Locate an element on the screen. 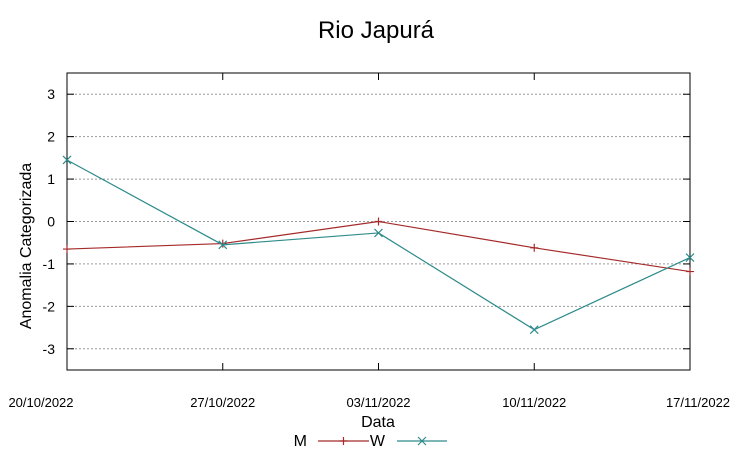 The width and height of the screenshot is (752, 458). x-tick-label: 10/11/2022 is located at coordinates (534, 402).